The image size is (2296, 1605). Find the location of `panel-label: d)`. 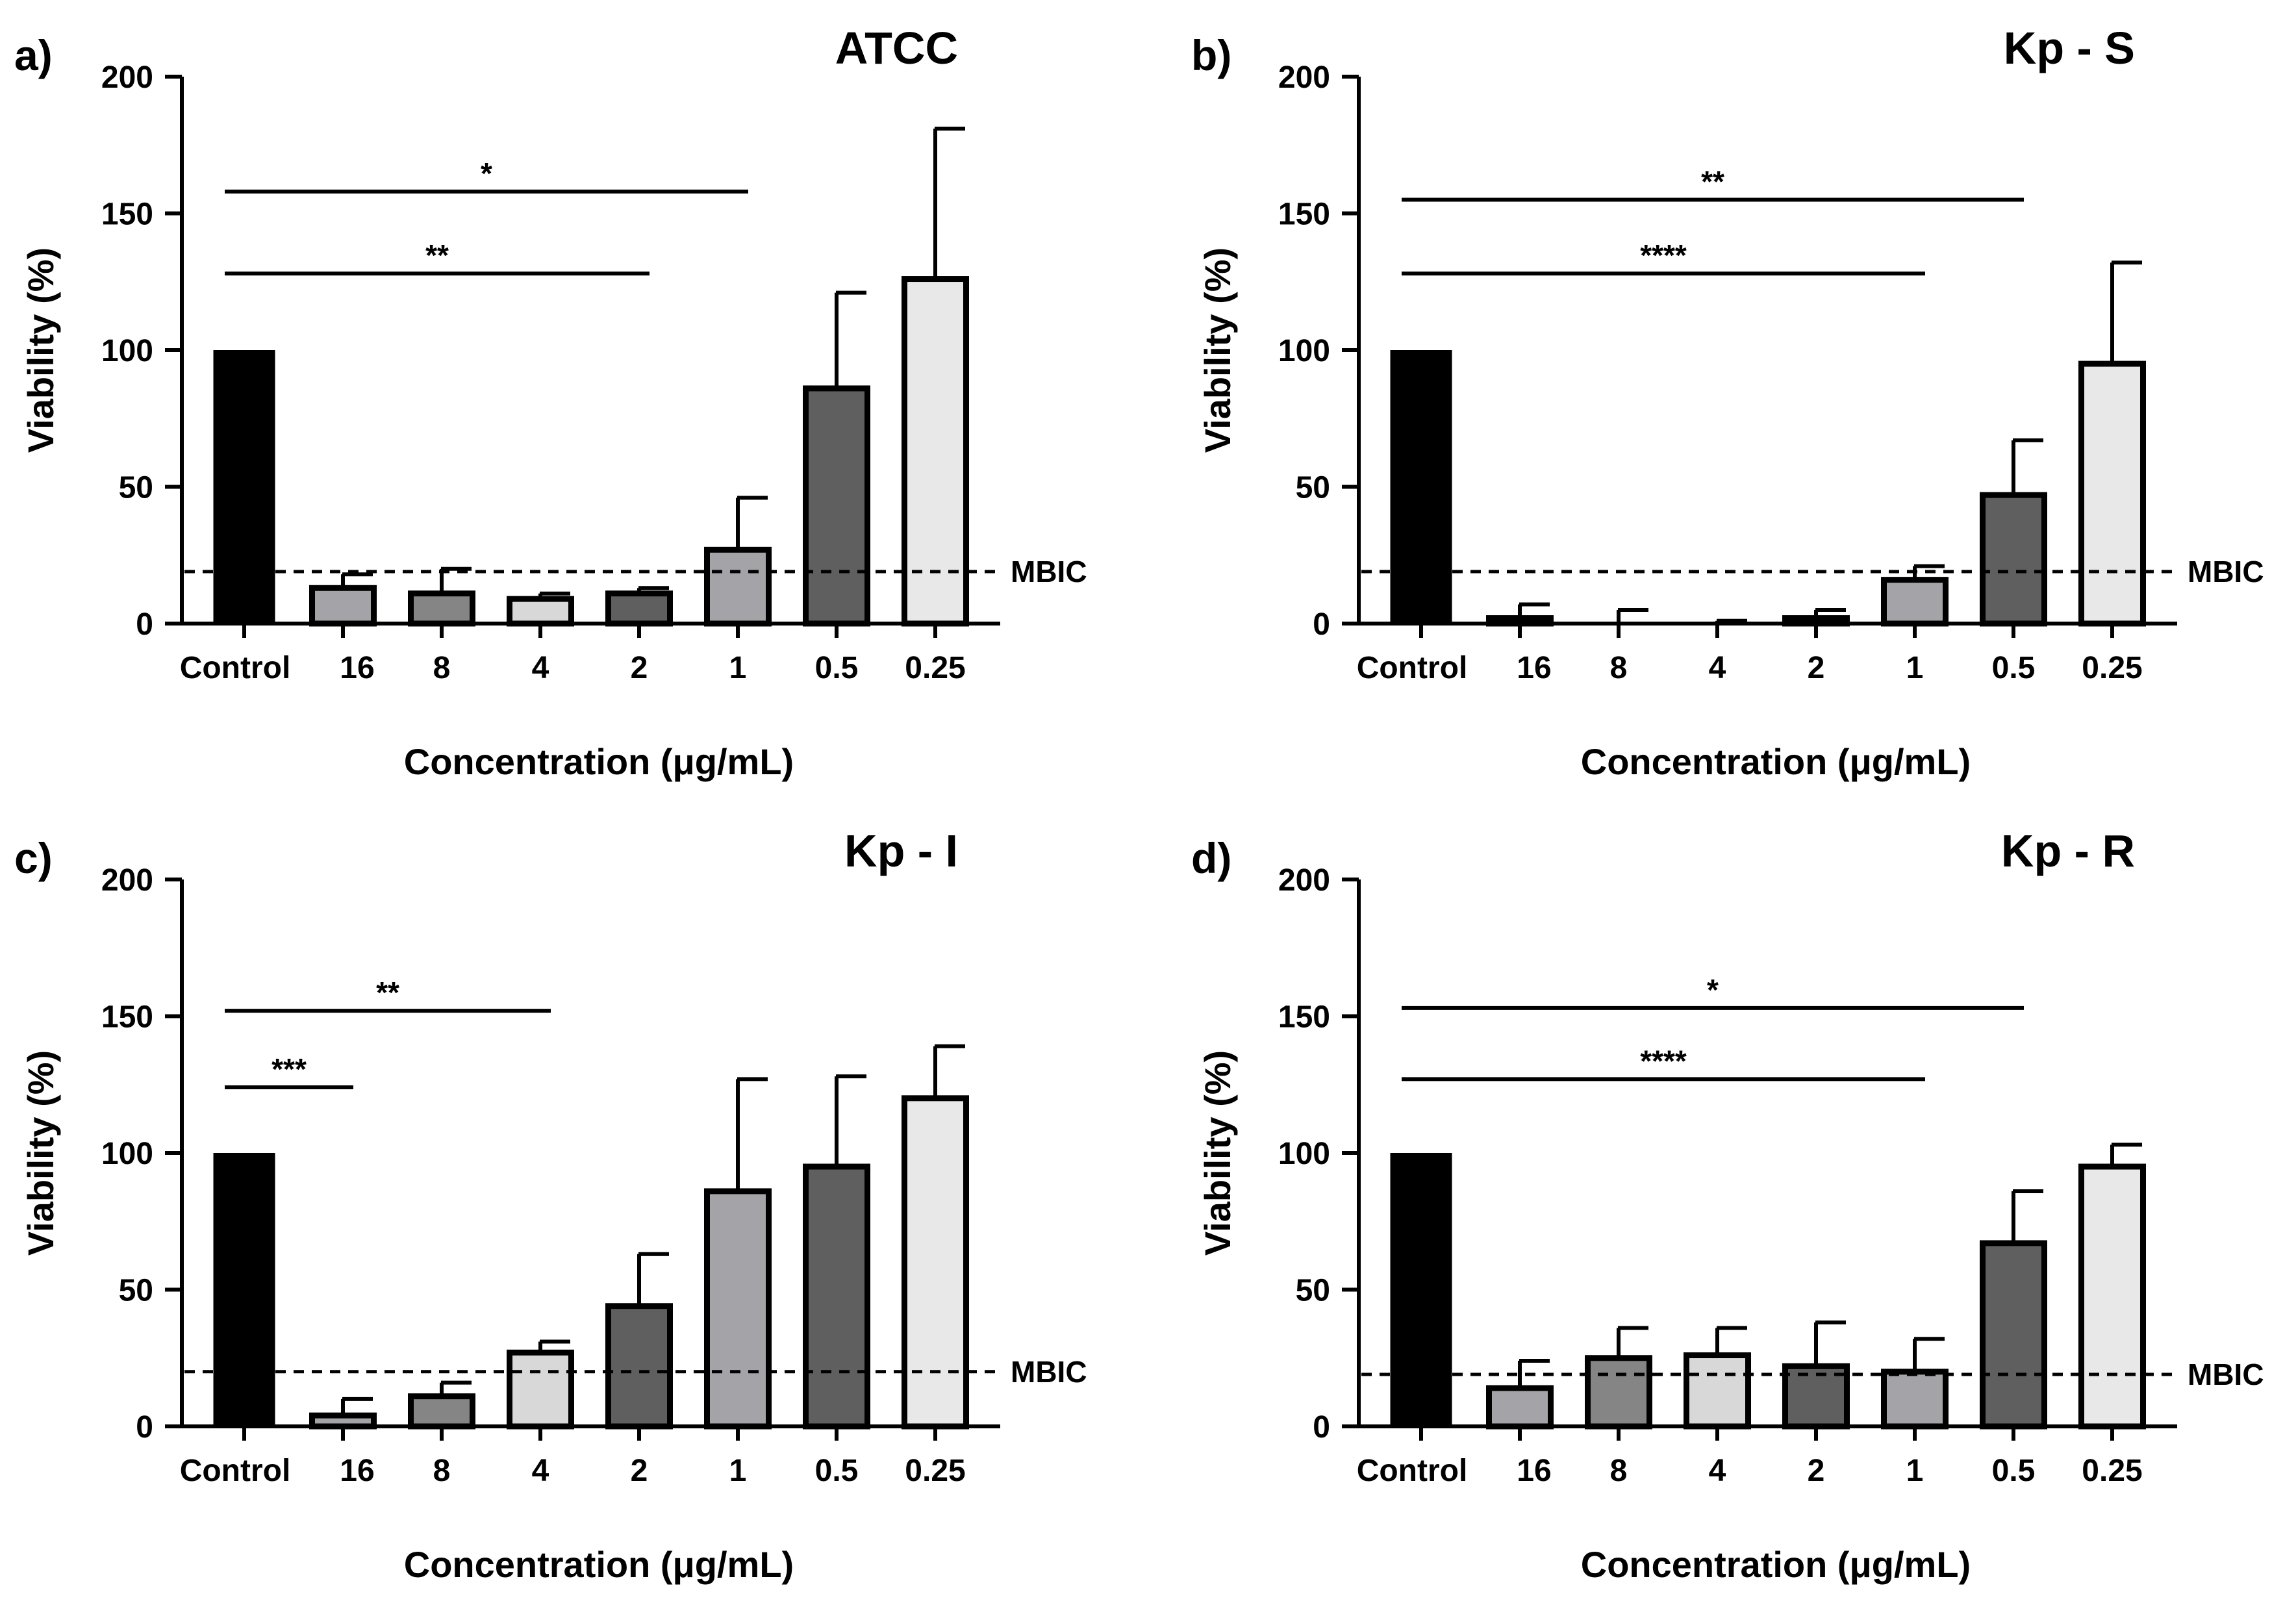

panel-label: d) is located at coordinates (1211, 858).